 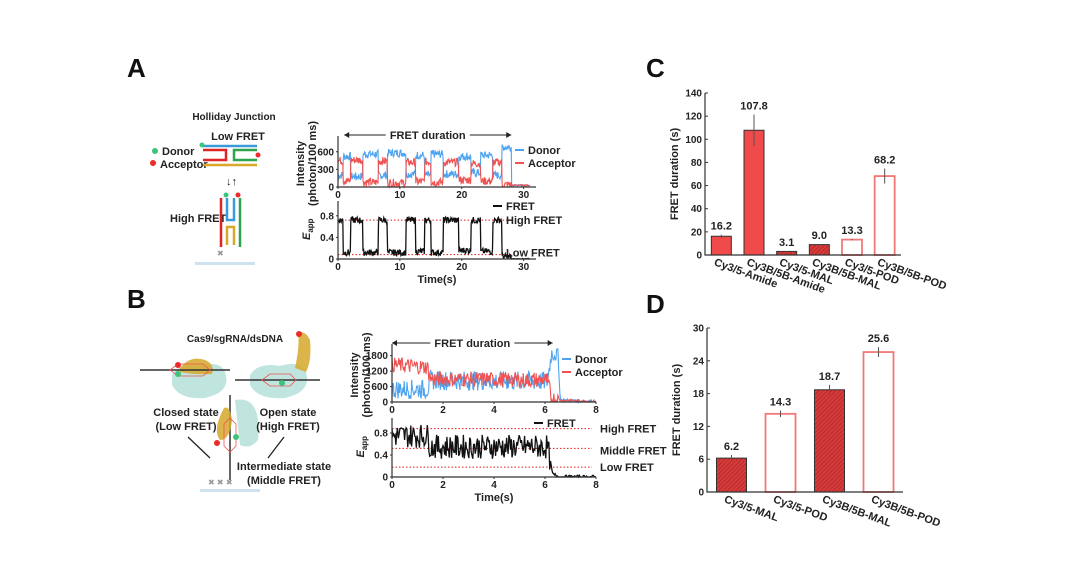 I want to click on donor-dot-icon, so click(x=155, y=151).